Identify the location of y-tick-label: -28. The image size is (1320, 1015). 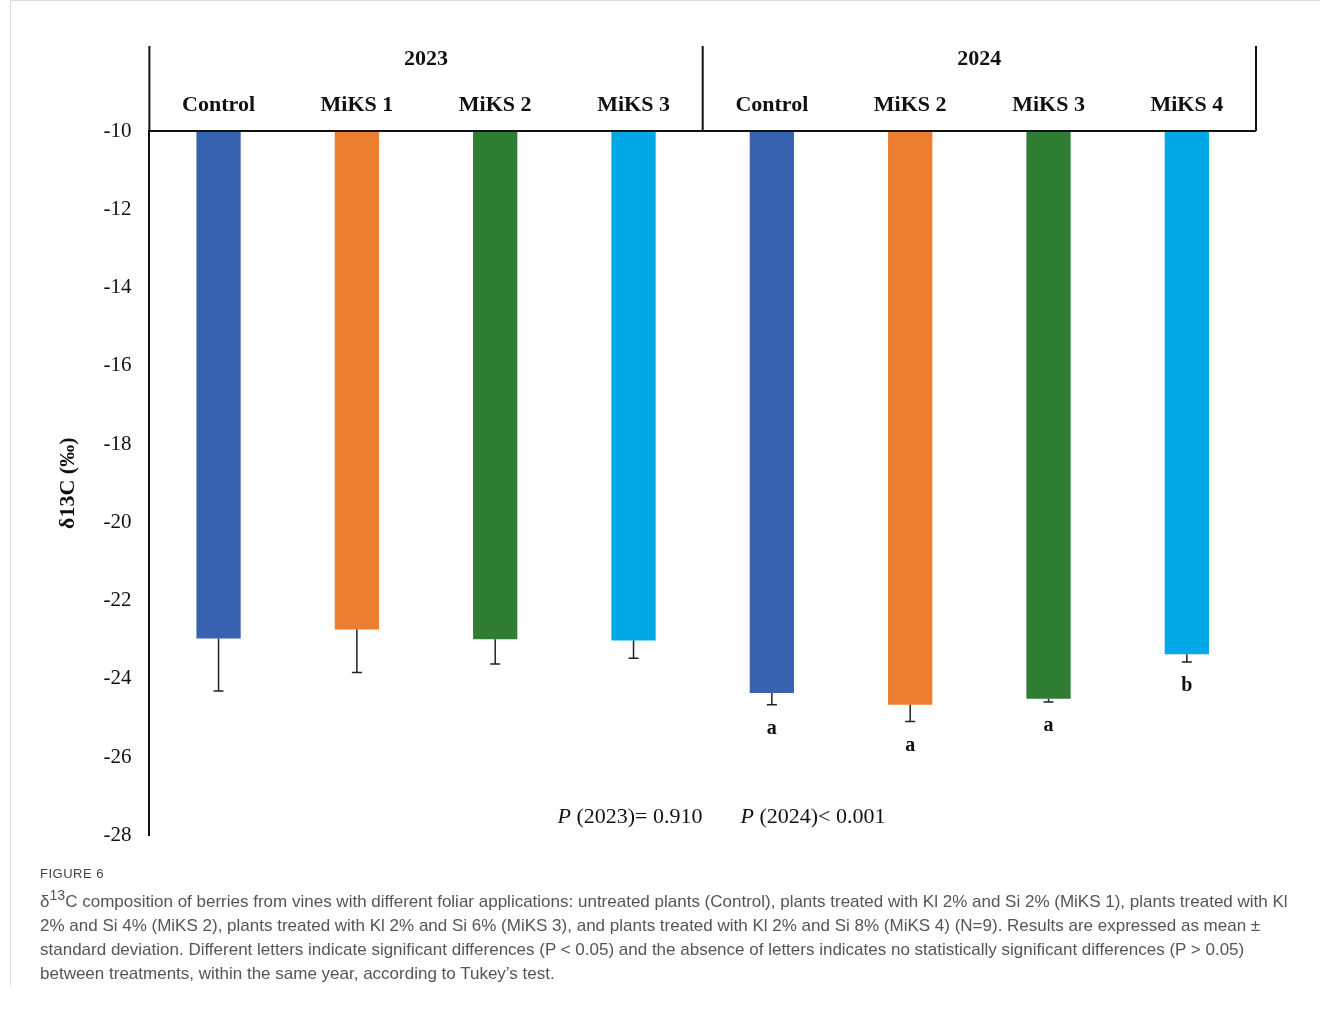
(117, 833).